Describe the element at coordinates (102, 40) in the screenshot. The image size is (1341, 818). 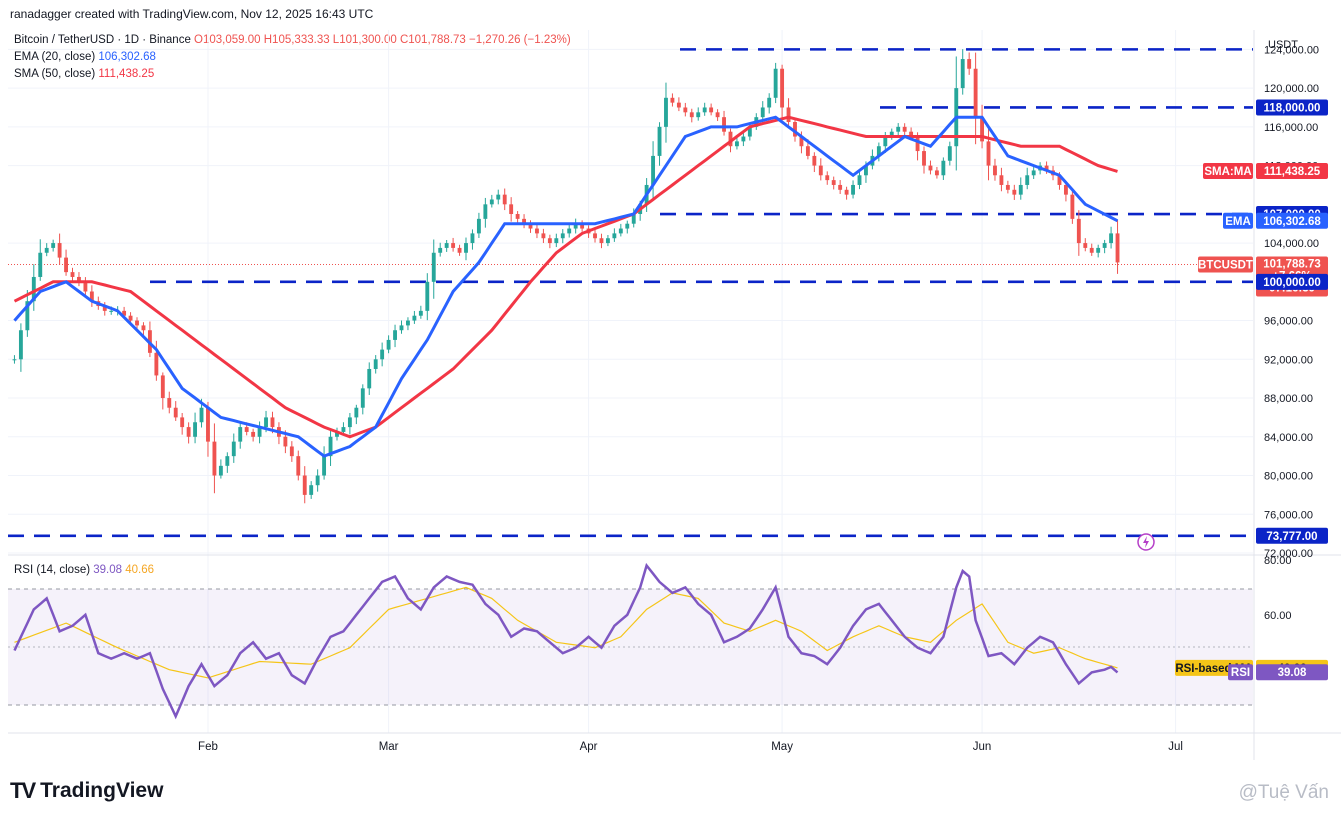
I see `symbol-name: Bitcoin / TetherUSD · 1D · Binance` at that location.